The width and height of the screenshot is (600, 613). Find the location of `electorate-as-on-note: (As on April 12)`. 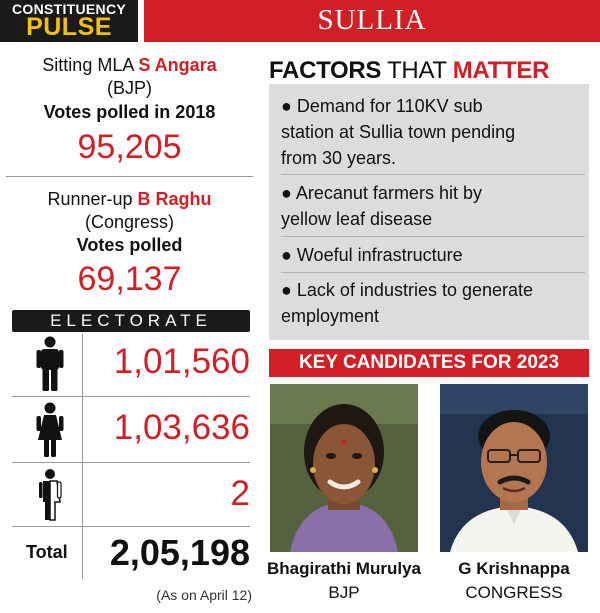

electorate-as-on-note: (As on April 12) is located at coordinates (204, 595).